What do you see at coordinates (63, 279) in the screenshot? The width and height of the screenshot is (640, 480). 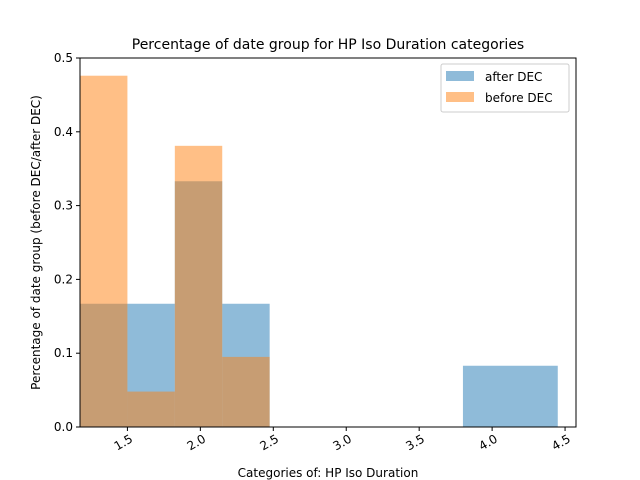 I see `y-tick-label: 0.2` at bounding box center [63, 279].